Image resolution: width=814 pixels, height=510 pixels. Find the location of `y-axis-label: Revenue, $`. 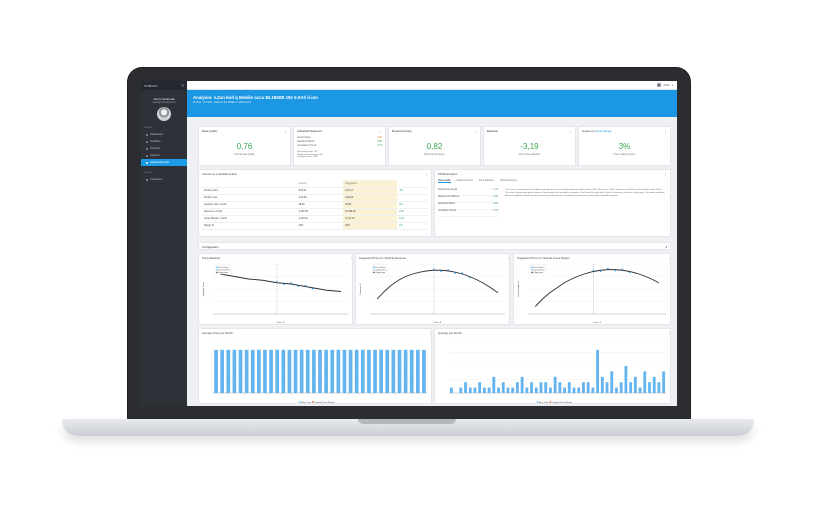

y-axis-label: Revenue, $ is located at coordinates (361, 289).